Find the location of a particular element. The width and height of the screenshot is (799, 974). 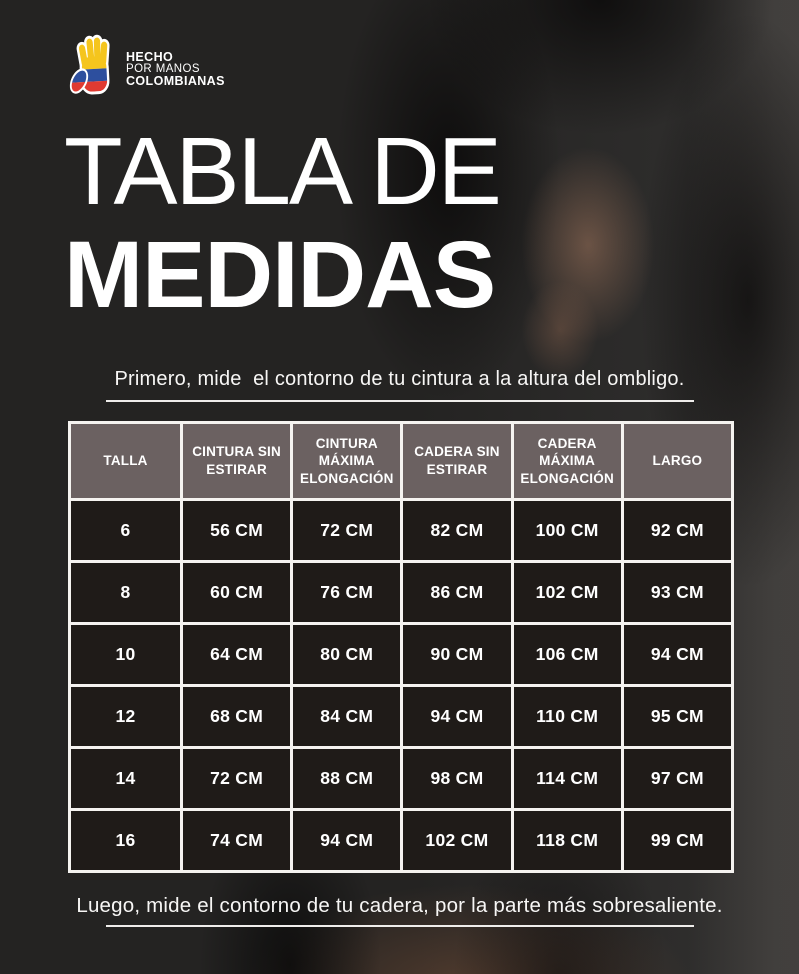

measurement-cell: 95 CM is located at coordinates (677, 716).